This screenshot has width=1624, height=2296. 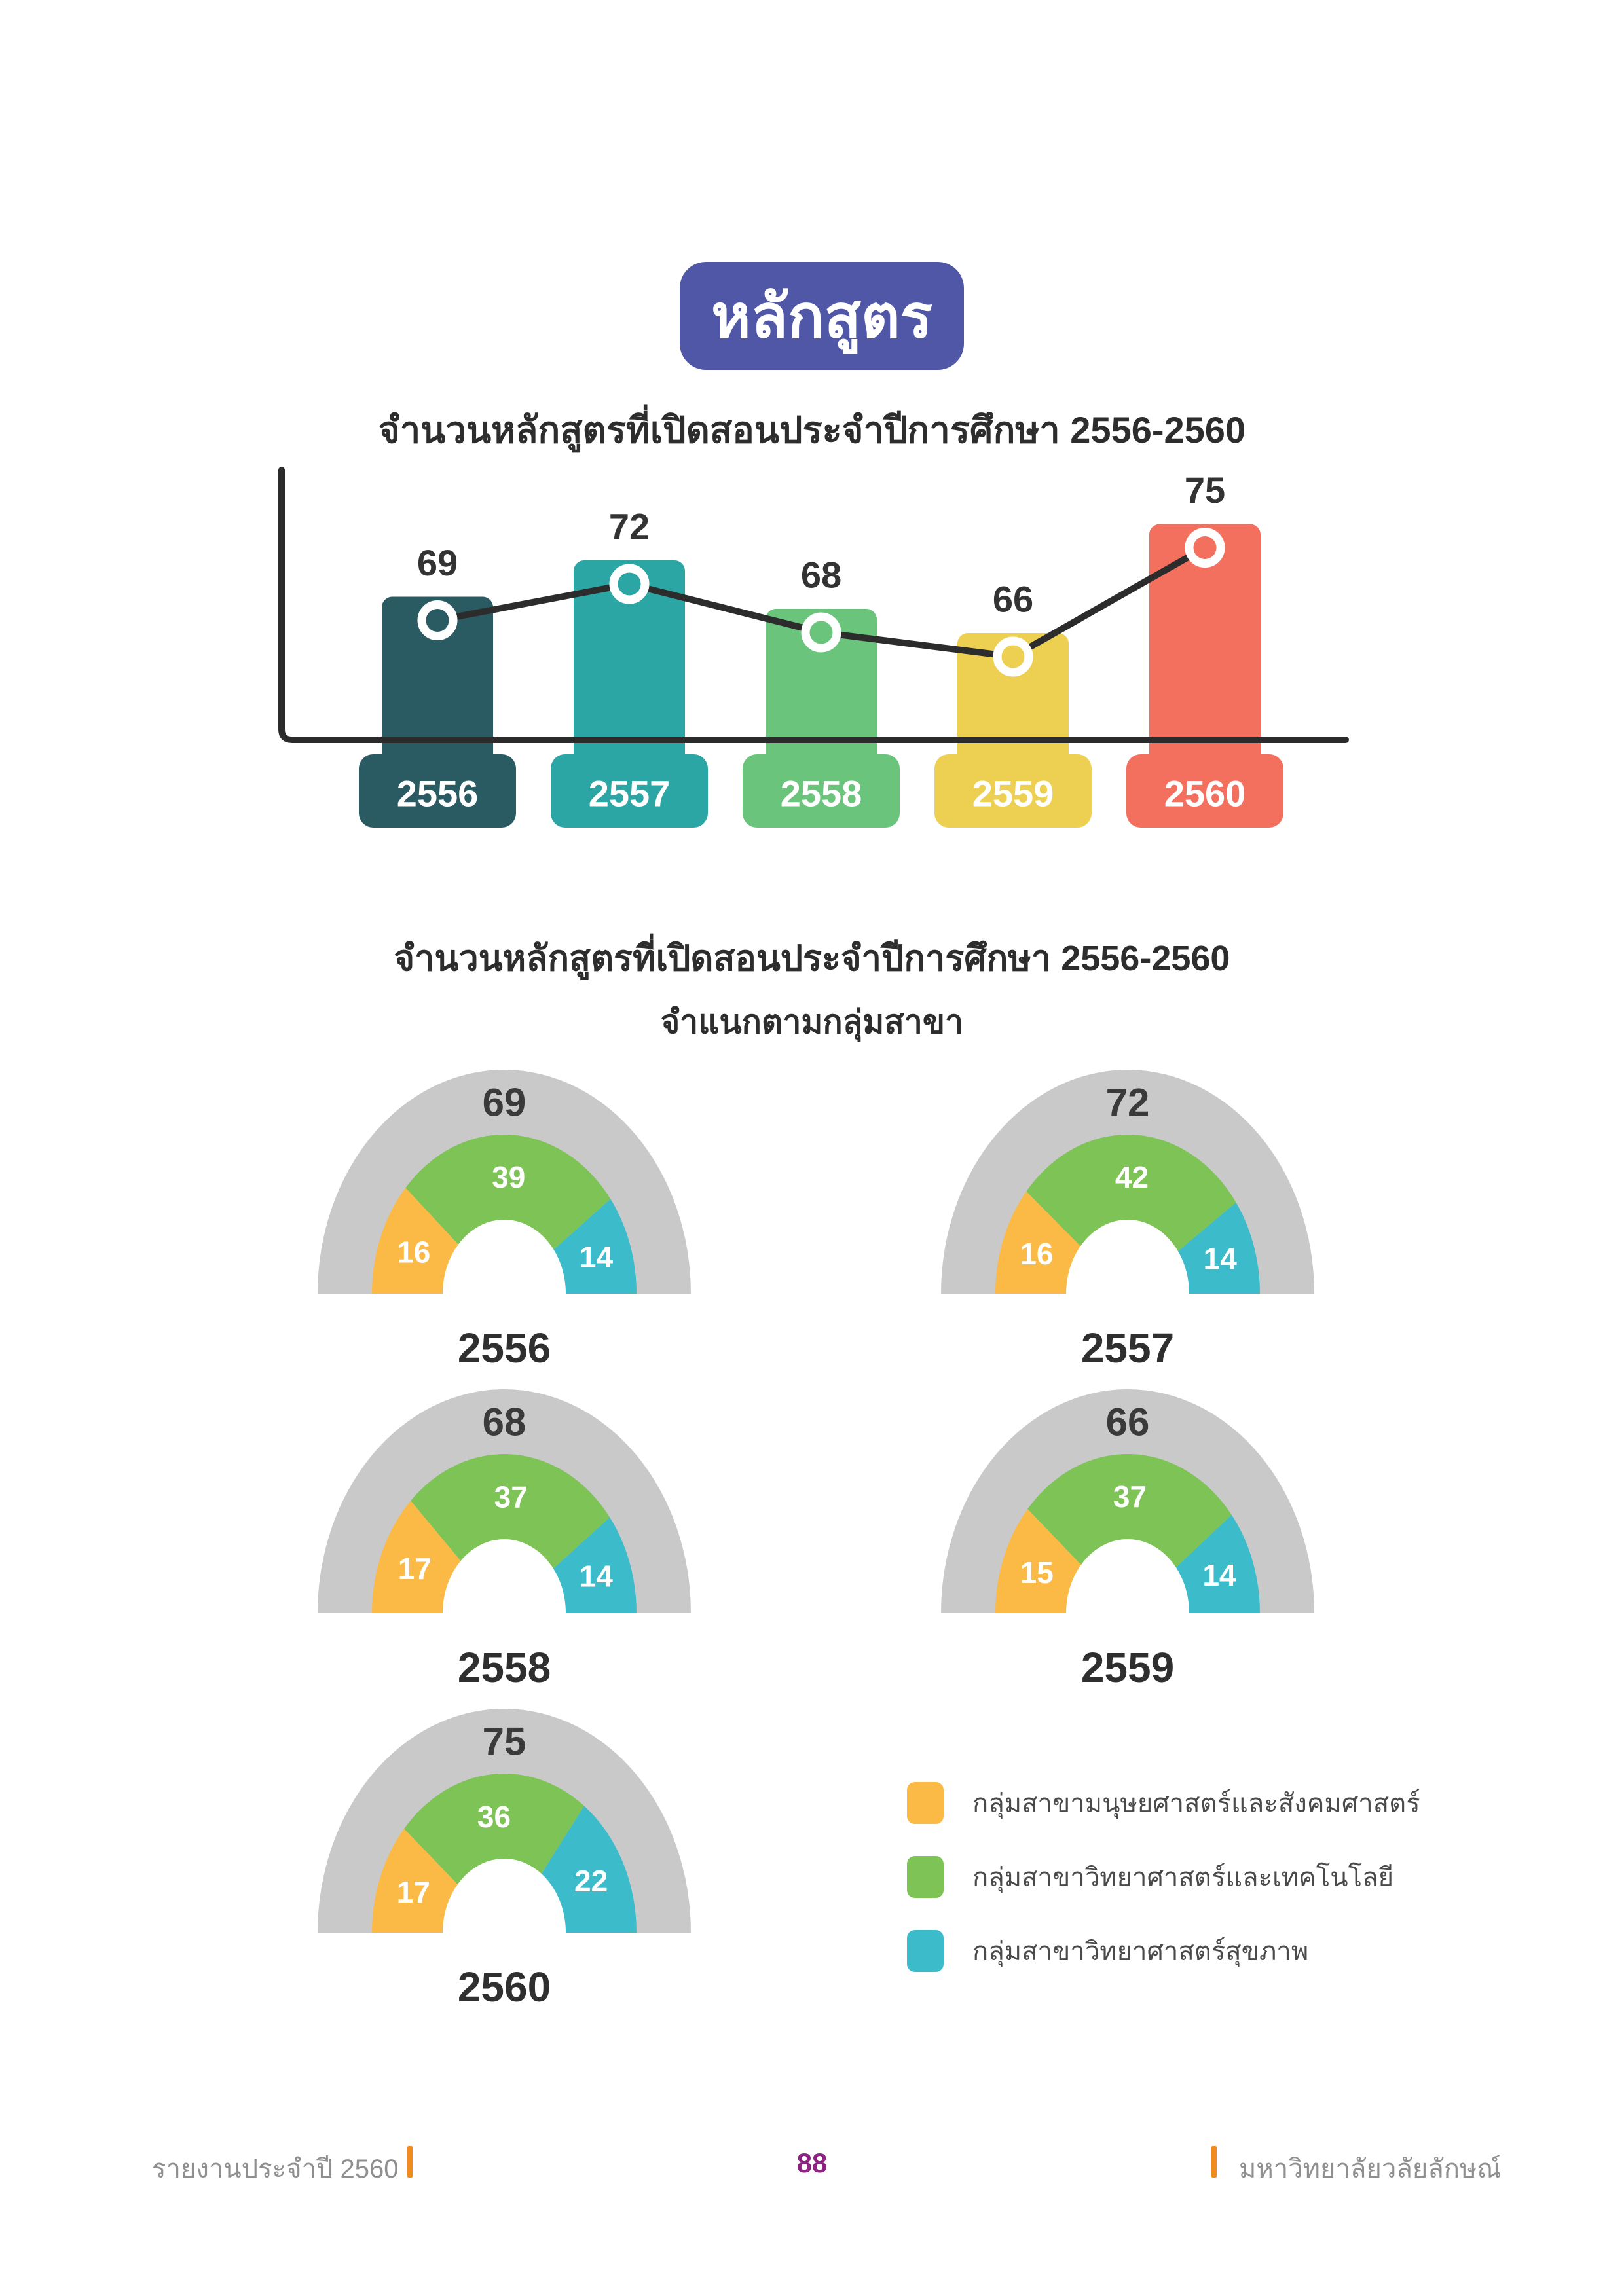 I want to click on gauge-total-2560: 75, so click(x=504, y=1742).